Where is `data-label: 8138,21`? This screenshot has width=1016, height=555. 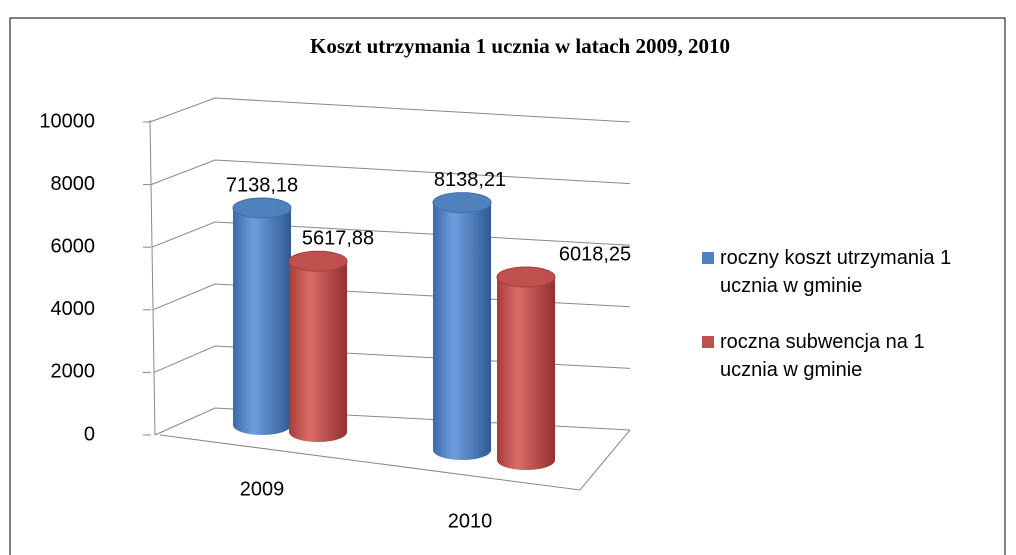 data-label: 8138,21 is located at coordinates (470, 180).